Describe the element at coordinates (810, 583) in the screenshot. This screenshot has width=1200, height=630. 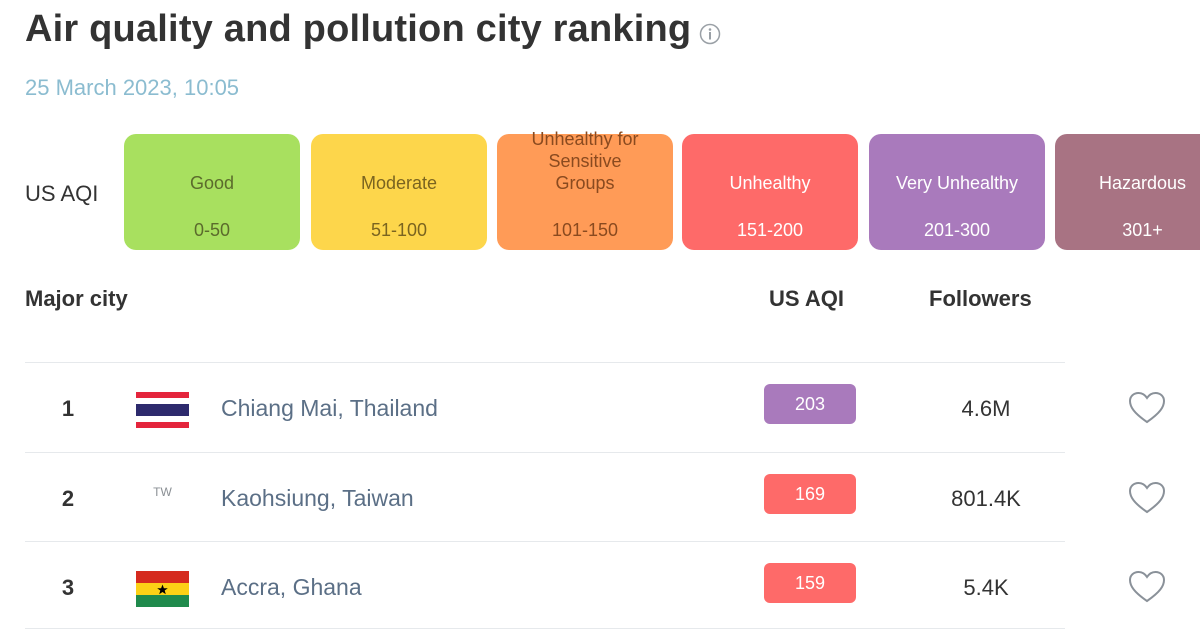
I see `aqi-badge: 159` at that location.